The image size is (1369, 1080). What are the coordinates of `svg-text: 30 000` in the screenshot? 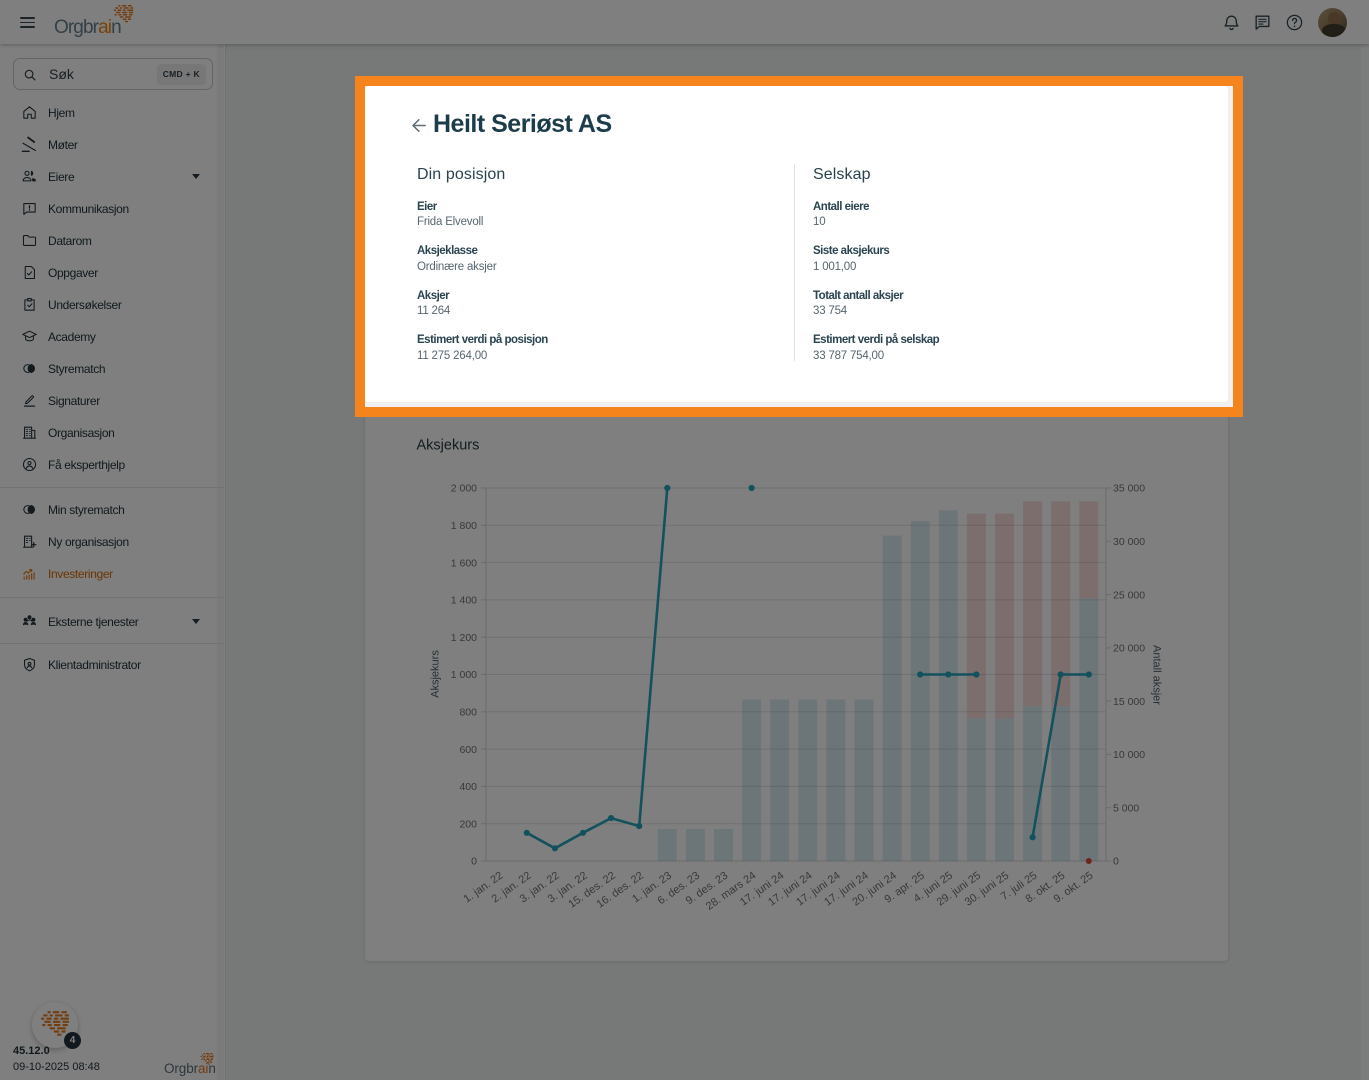 It's located at (1129, 542).